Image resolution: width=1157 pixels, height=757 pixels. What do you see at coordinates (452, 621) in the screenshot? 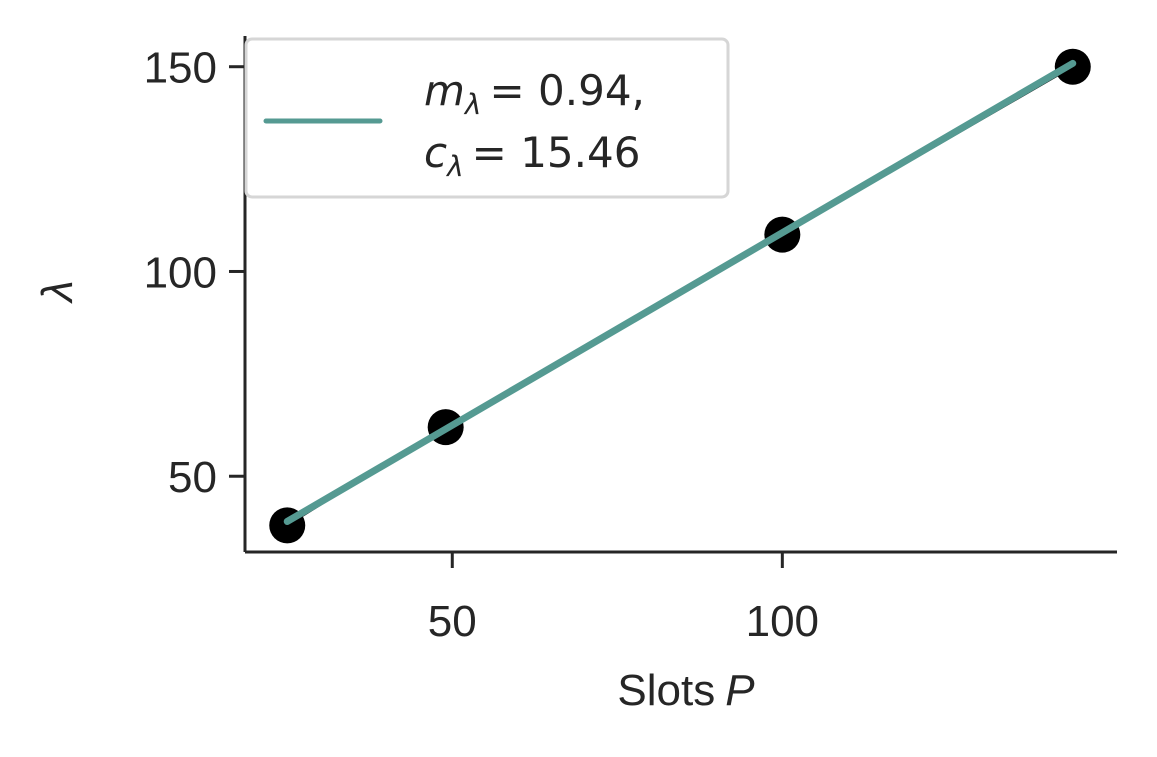
I see `x-tick-label: 50` at bounding box center [452, 621].